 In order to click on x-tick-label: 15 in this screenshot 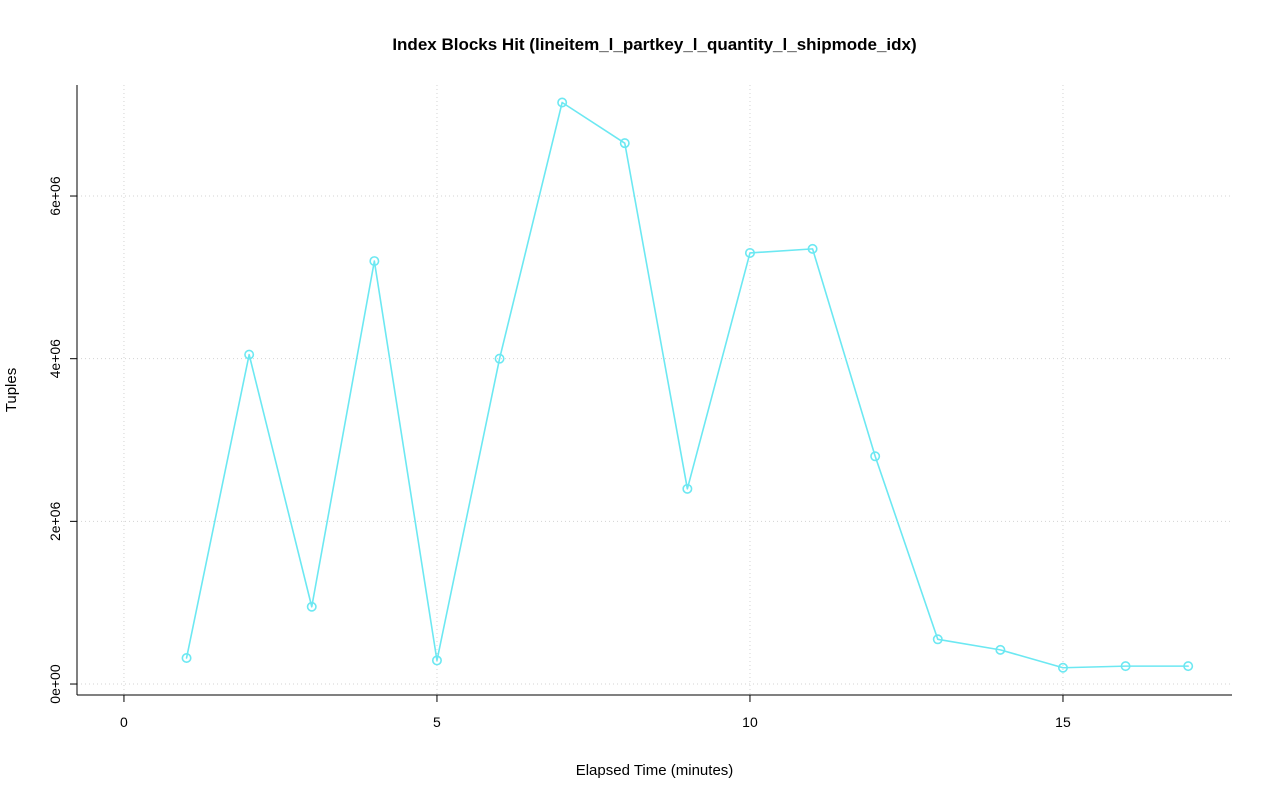, I will do `click(1063, 722)`.